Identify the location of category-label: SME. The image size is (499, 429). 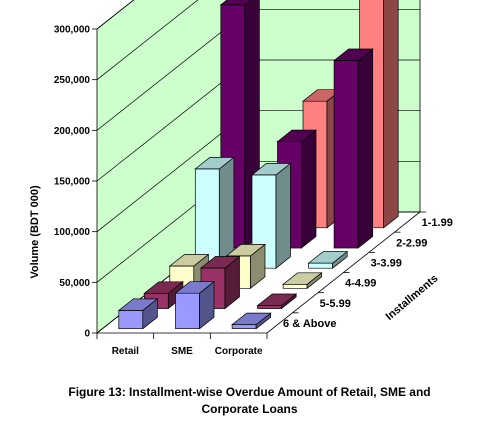
(182, 351).